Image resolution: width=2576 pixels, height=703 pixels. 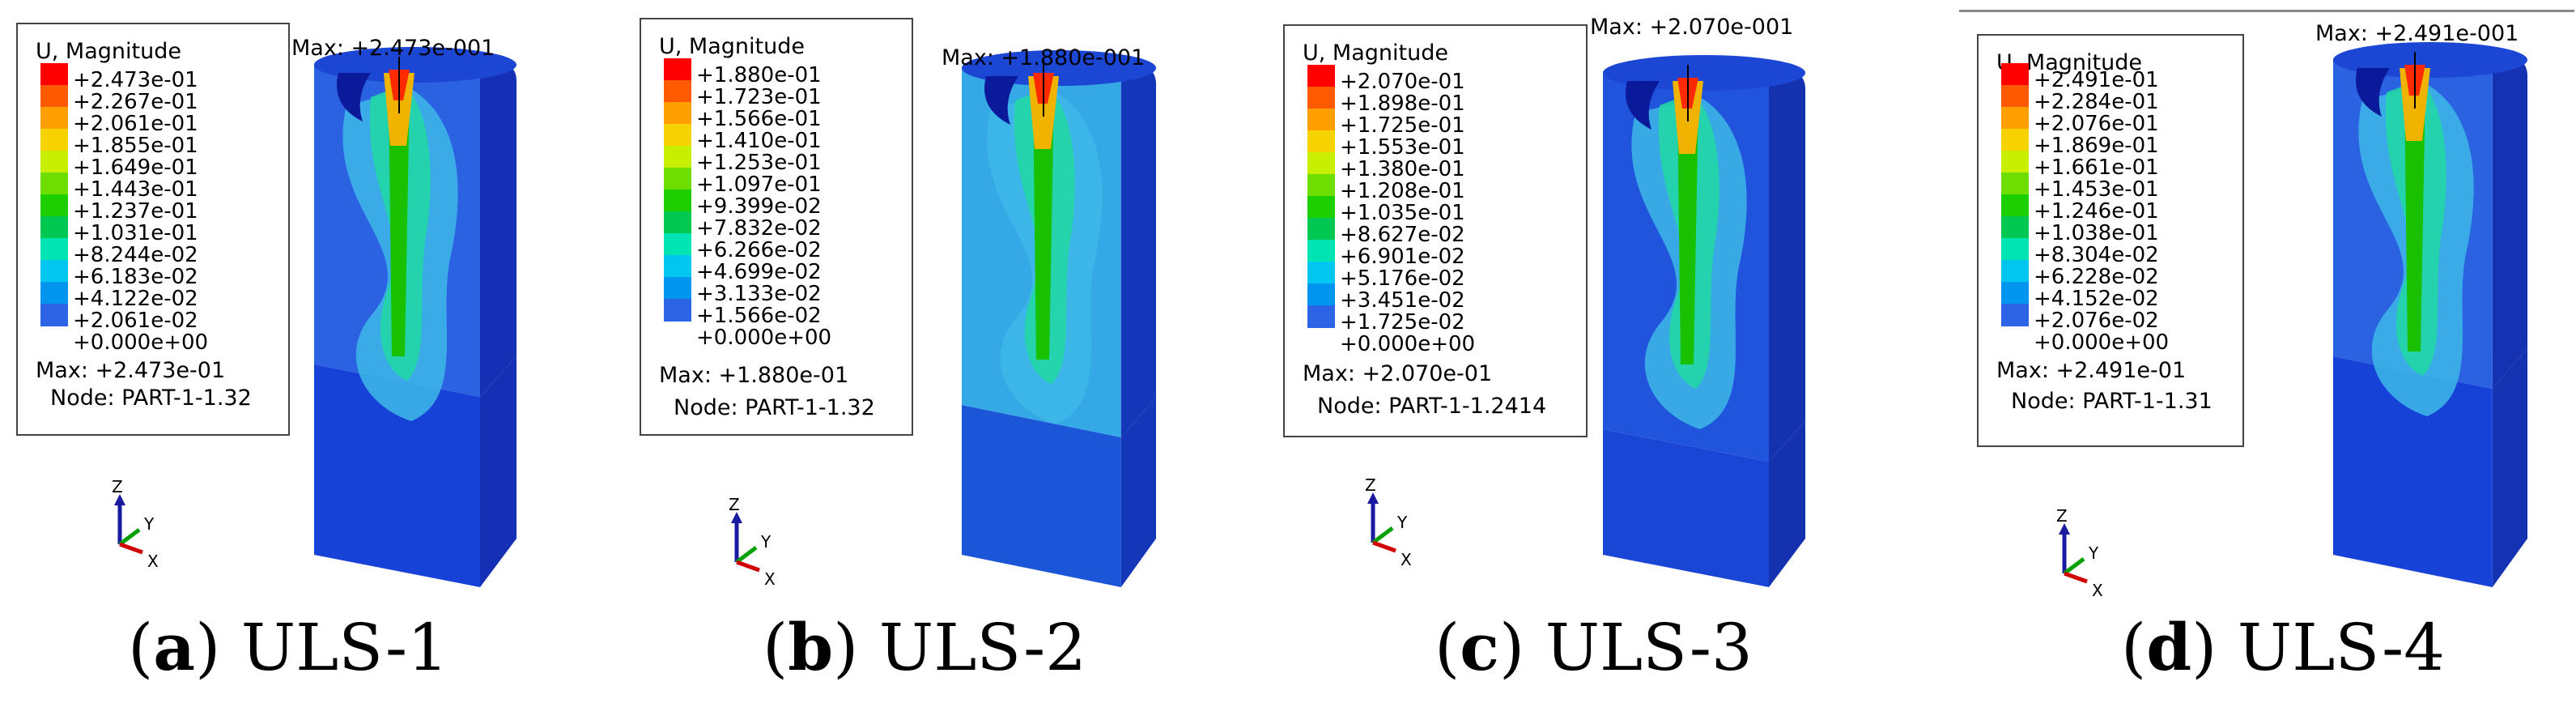 I want to click on legend-tick-label: +4.122e-02, so click(x=135, y=299).